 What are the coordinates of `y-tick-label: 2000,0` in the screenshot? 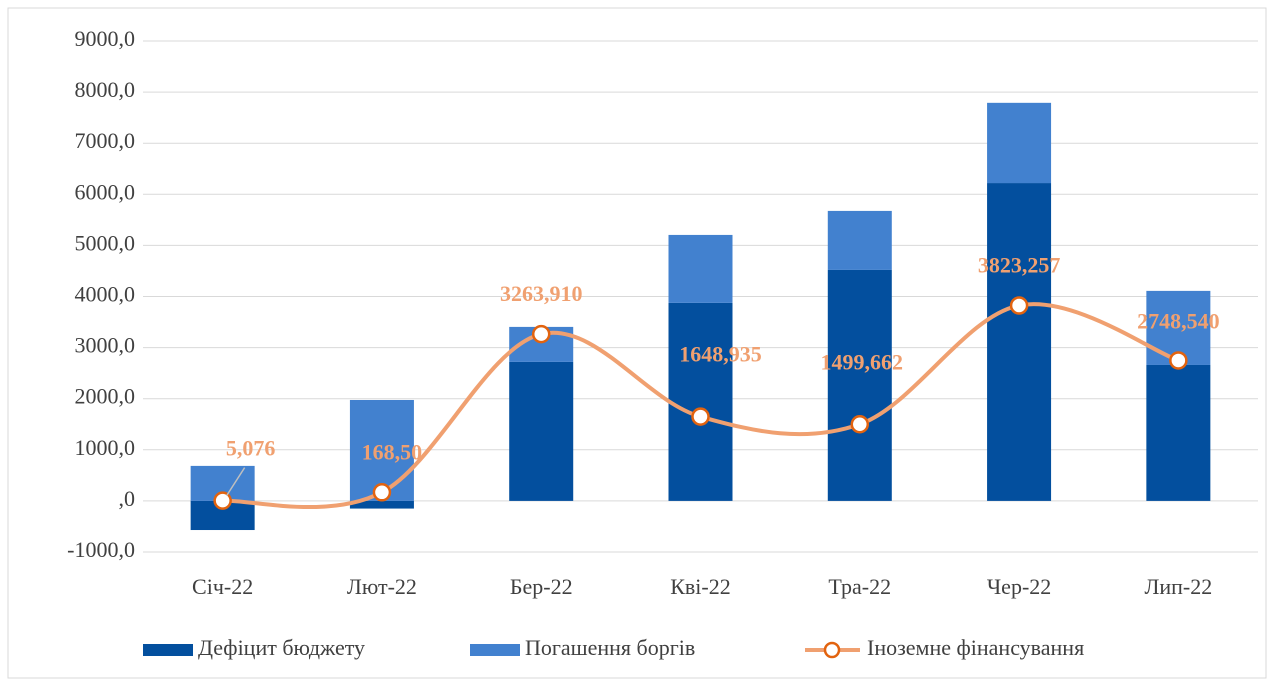 It's located at (105, 396).